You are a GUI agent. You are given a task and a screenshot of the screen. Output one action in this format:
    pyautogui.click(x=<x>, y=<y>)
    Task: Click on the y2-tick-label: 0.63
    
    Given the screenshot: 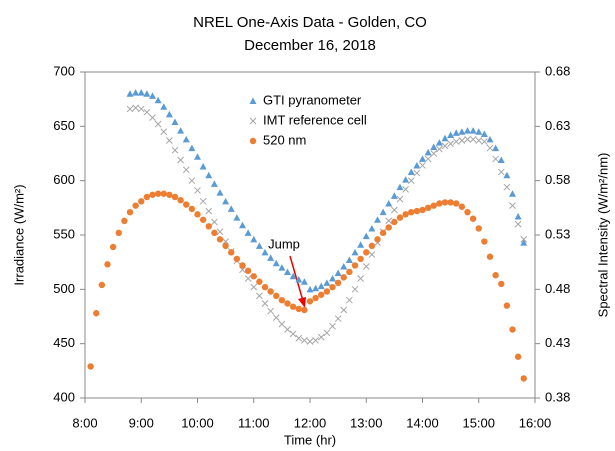 What is the action you would take?
    pyautogui.click(x=557, y=125)
    